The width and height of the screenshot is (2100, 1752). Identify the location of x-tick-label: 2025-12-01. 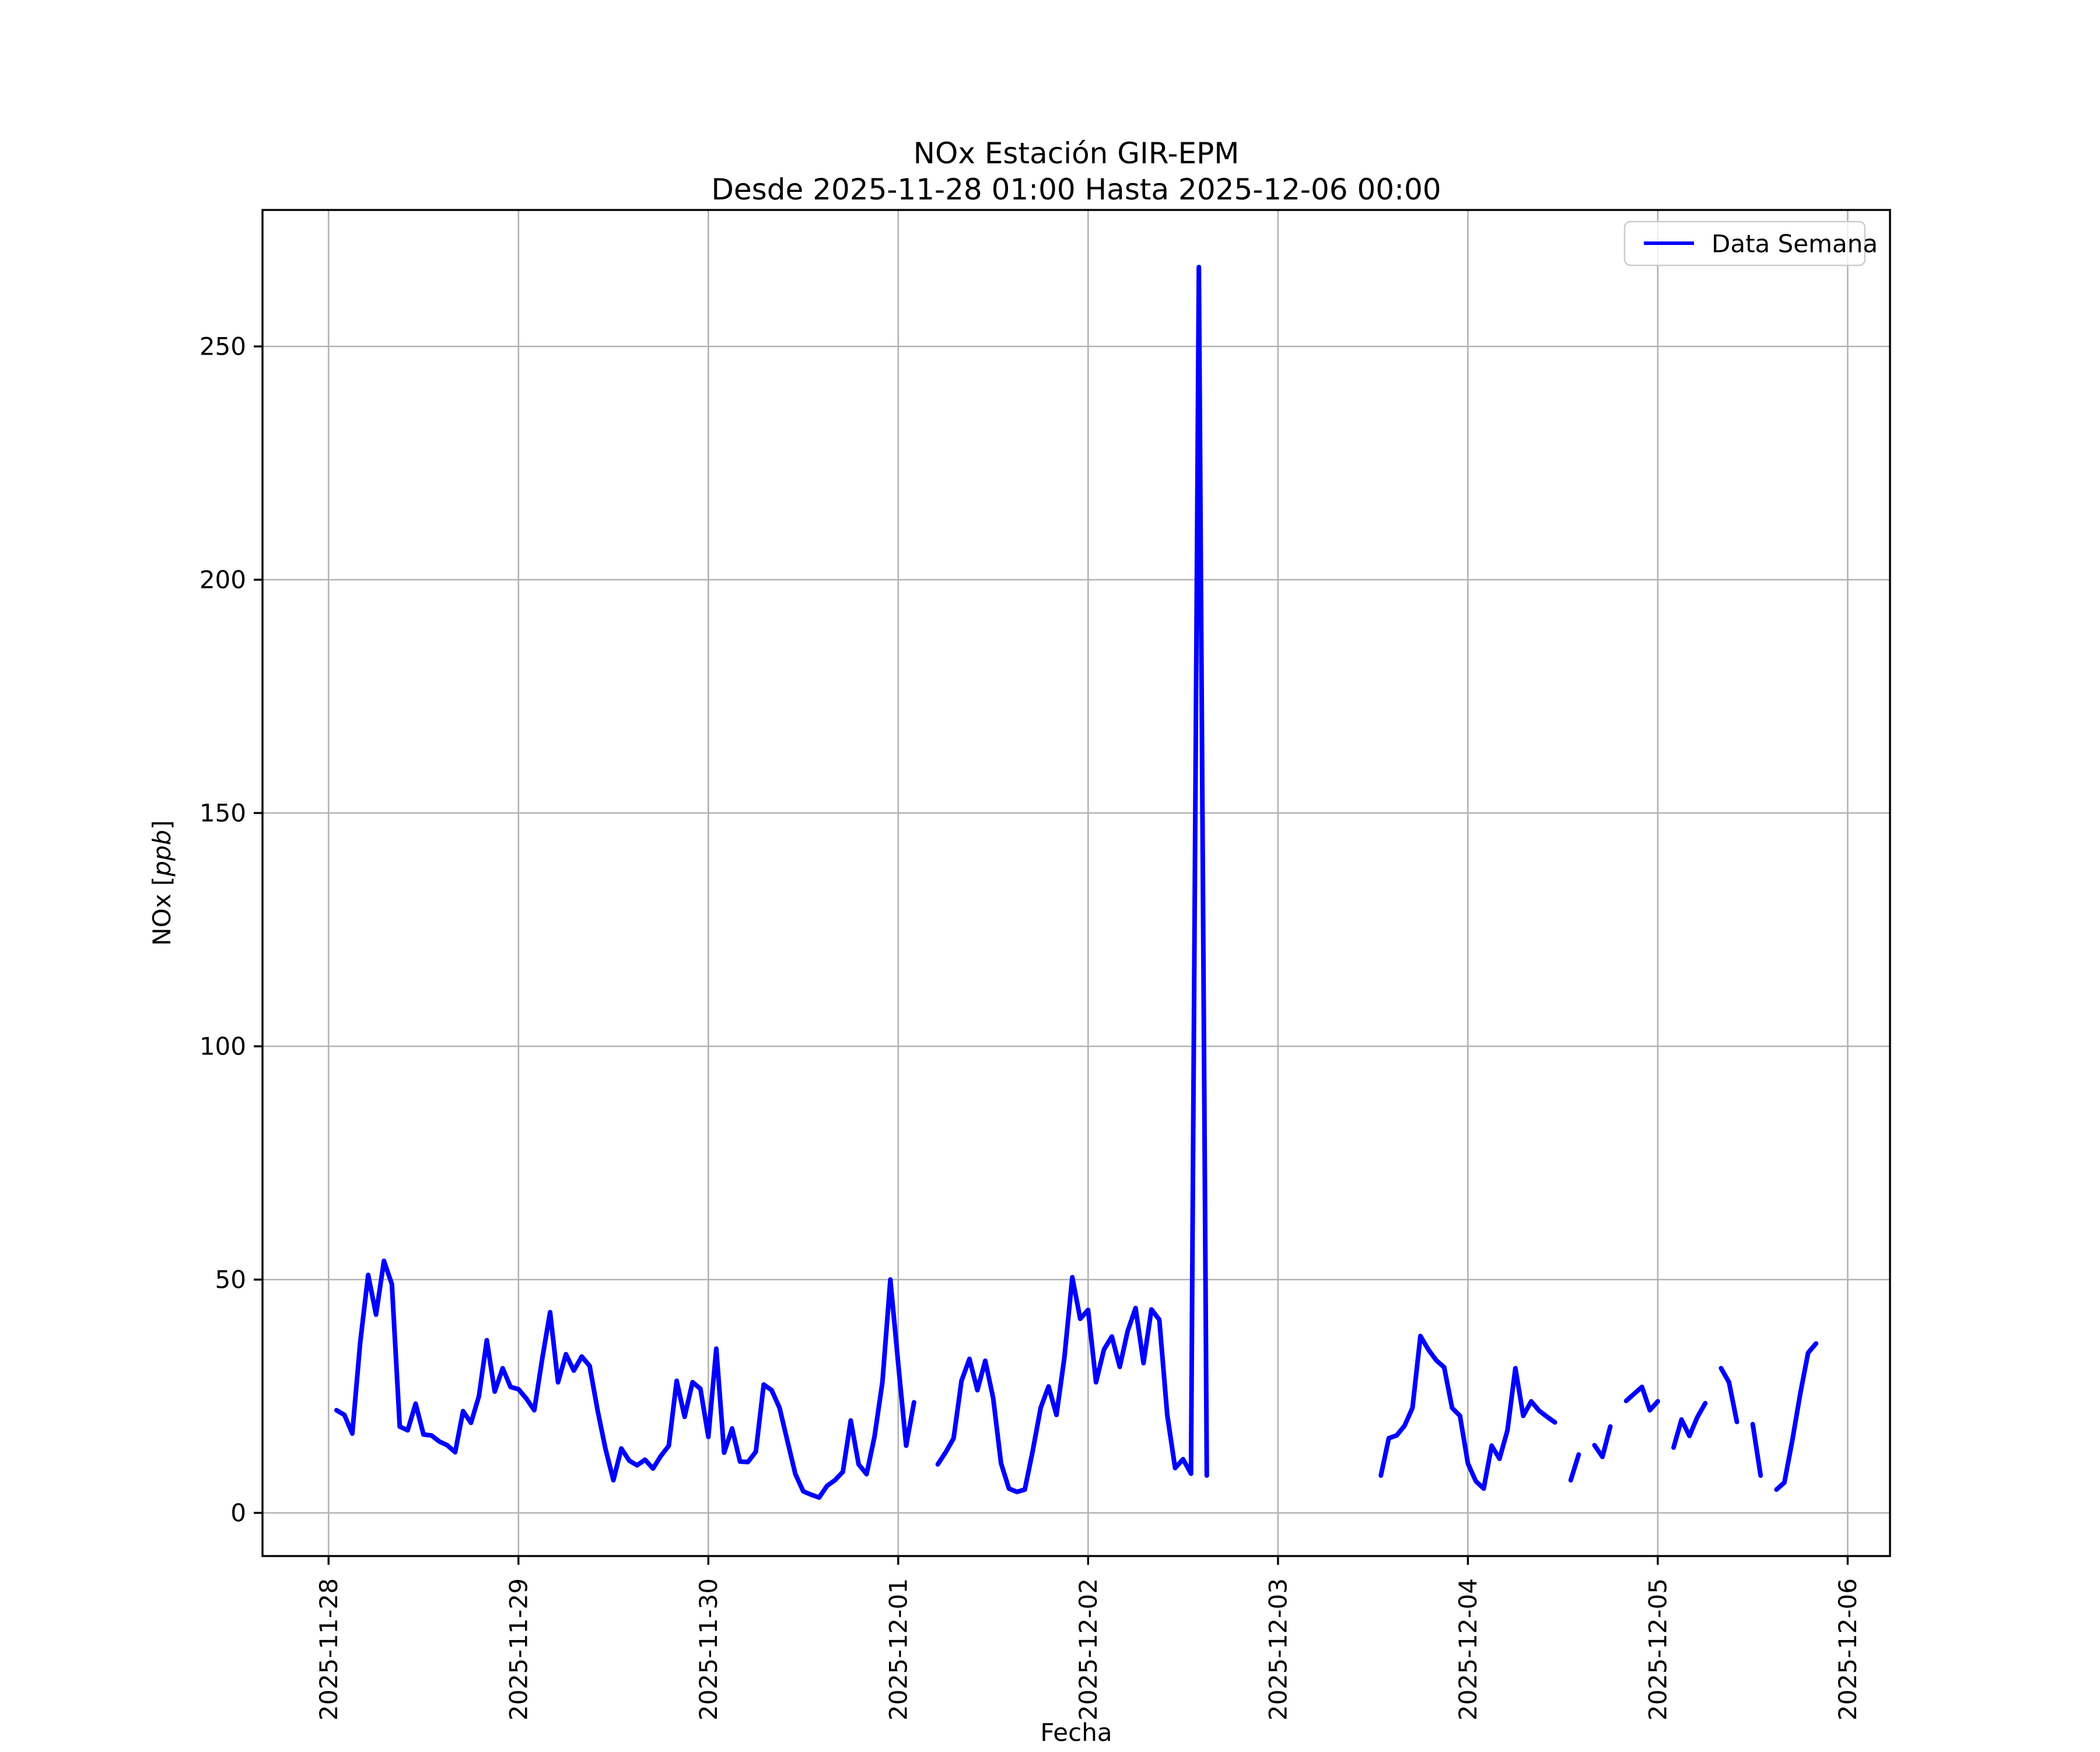
(898, 1649).